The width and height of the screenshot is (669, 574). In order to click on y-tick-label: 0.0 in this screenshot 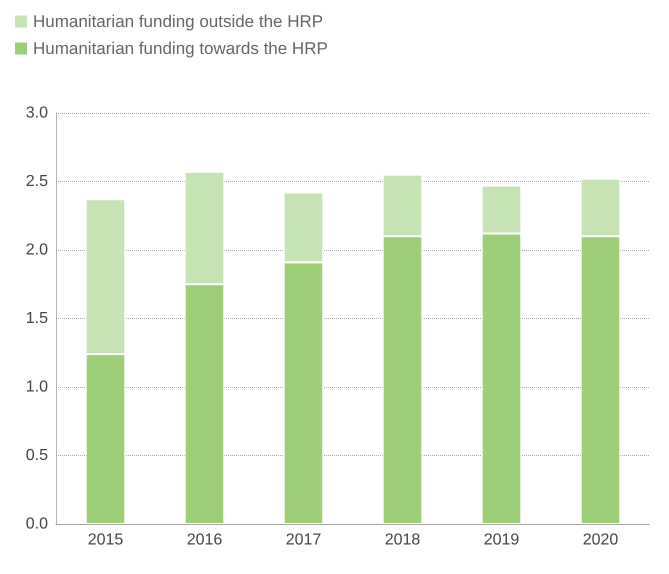, I will do `click(37, 524)`.